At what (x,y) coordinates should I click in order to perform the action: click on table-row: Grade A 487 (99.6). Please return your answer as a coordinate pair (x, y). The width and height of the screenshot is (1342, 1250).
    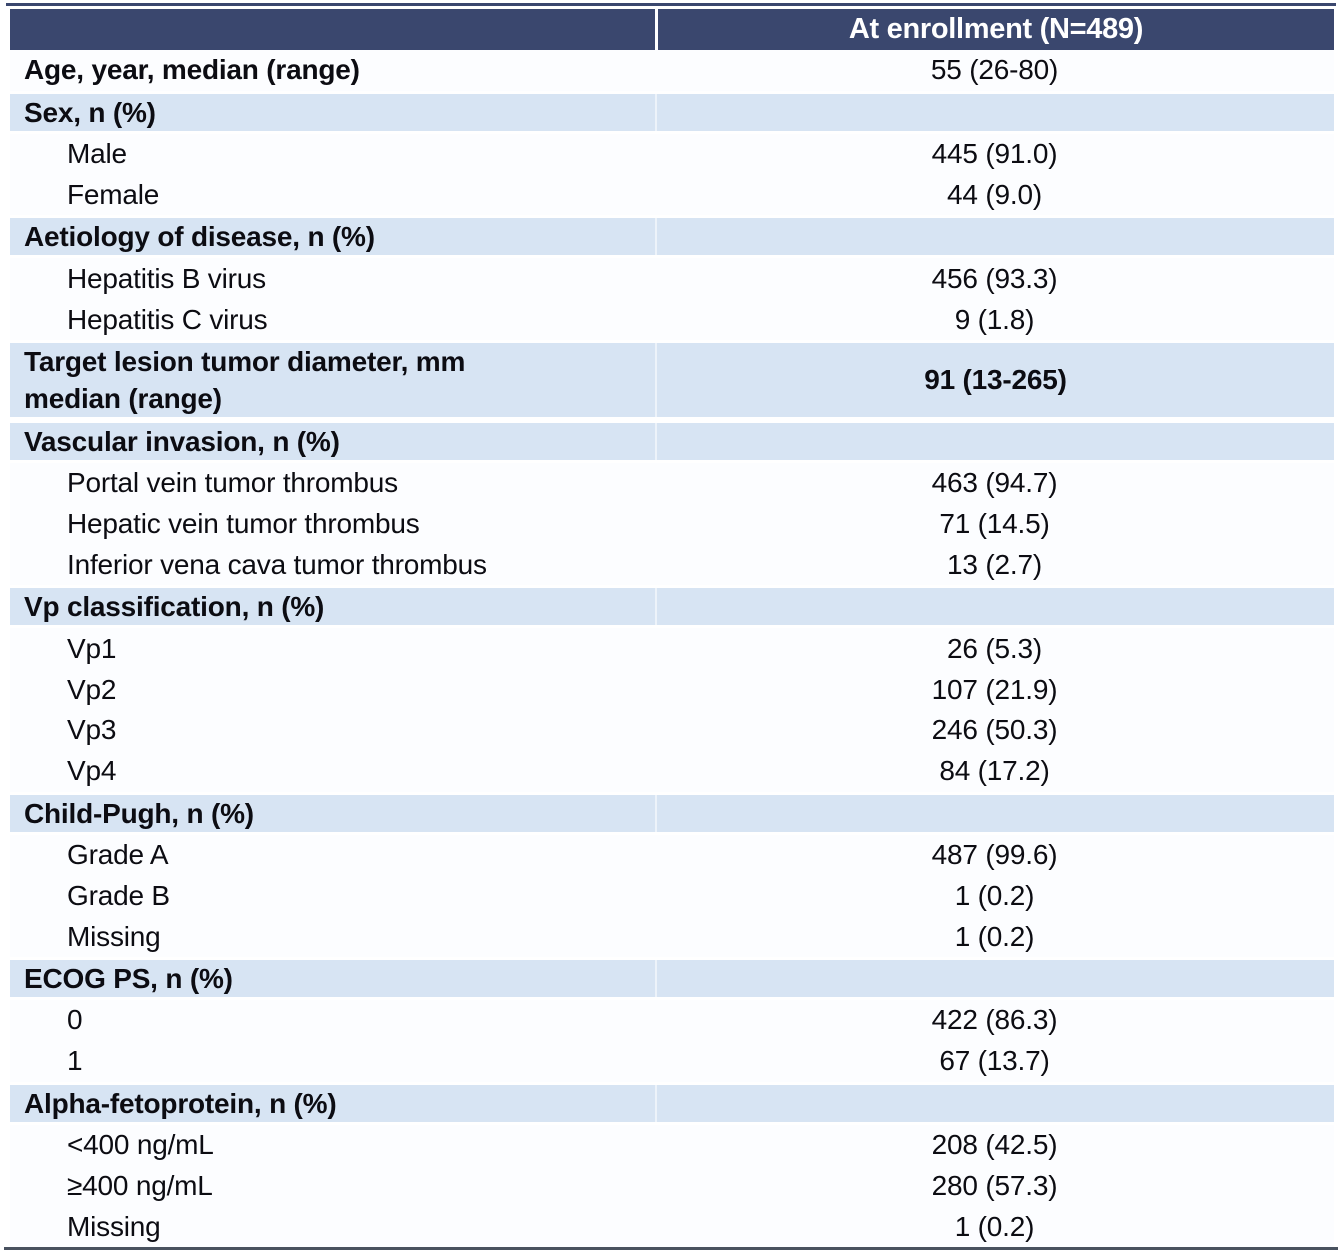
    Looking at the image, I should click on (672, 855).